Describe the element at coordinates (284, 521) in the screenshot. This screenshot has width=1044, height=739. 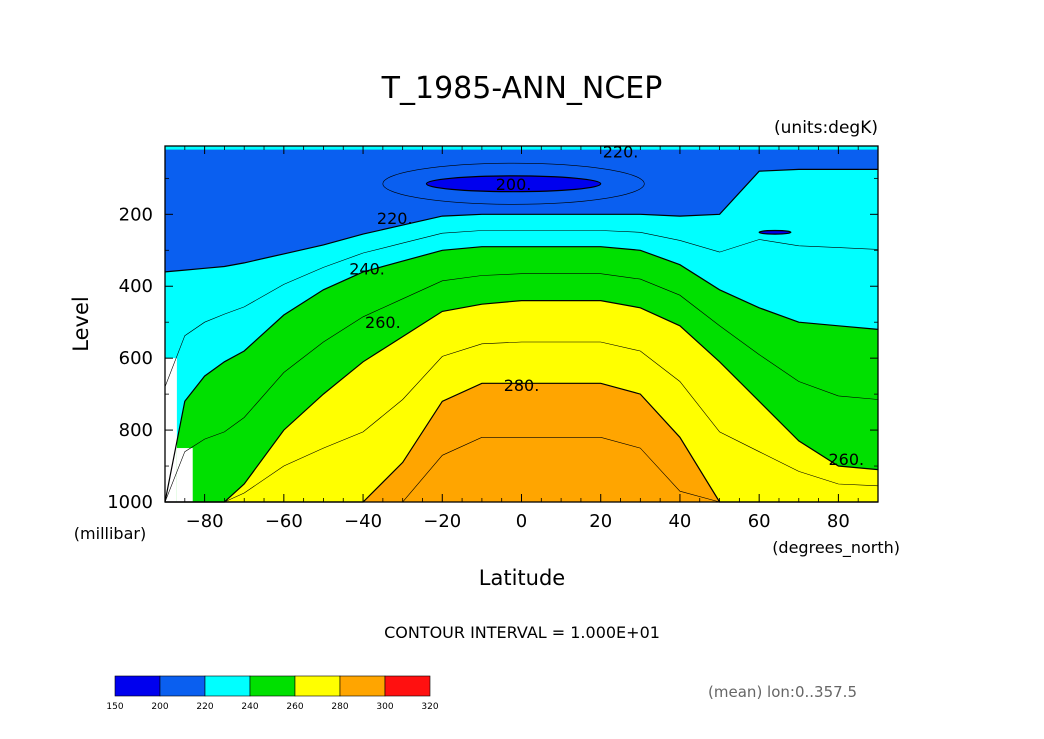
I see `x-tick-label-1: −60` at that location.